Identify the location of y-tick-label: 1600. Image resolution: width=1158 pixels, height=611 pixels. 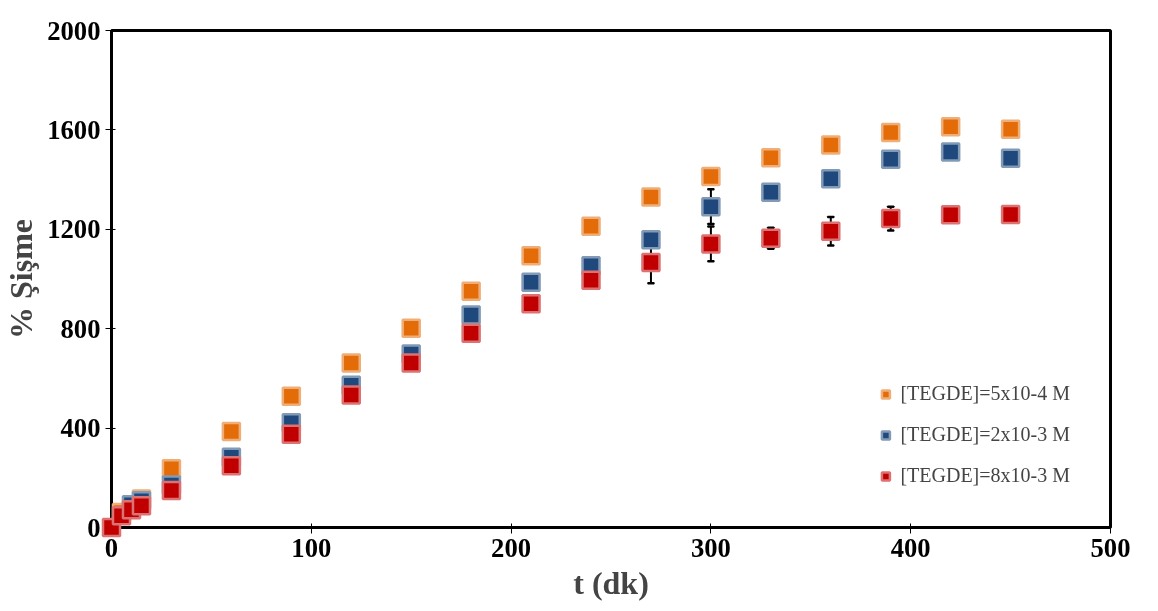
(74, 129).